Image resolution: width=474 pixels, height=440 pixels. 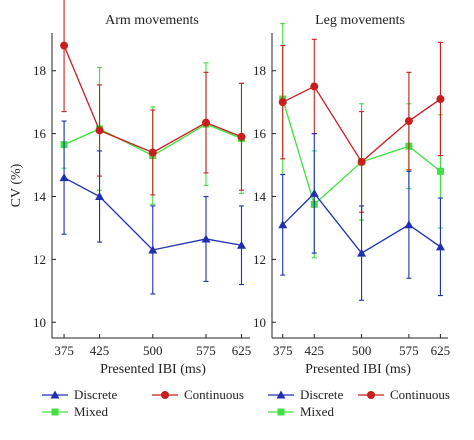 What do you see at coordinates (16, 185) in the screenshot?
I see `y-axis-label: CV (%)` at bounding box center [16, 185].